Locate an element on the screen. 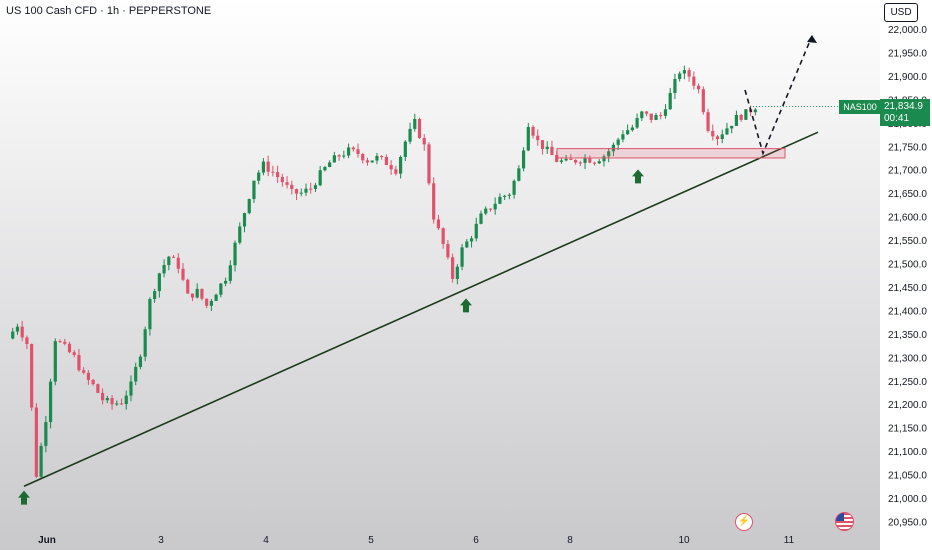  resistance-zone is located at coordinates (671, 153).